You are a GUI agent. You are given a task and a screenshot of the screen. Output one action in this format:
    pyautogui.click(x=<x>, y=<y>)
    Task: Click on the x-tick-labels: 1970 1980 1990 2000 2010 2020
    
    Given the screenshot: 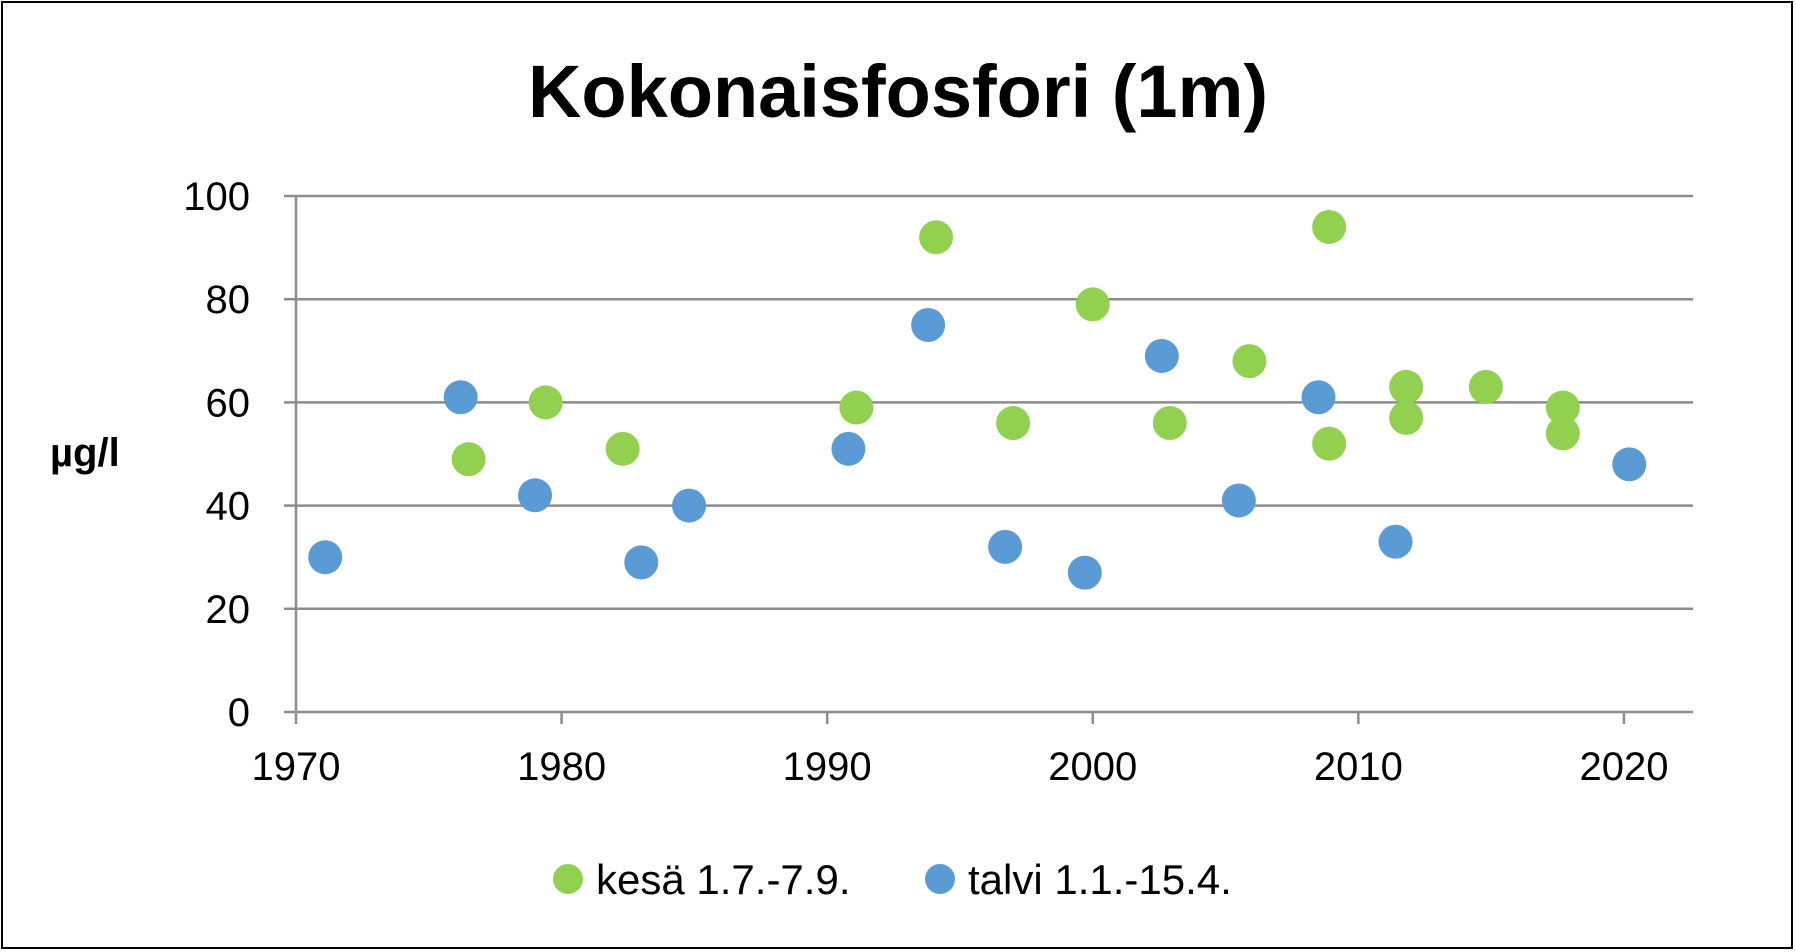 What is the action you would take?
    pyautogui.click(x=960, y=767)
    